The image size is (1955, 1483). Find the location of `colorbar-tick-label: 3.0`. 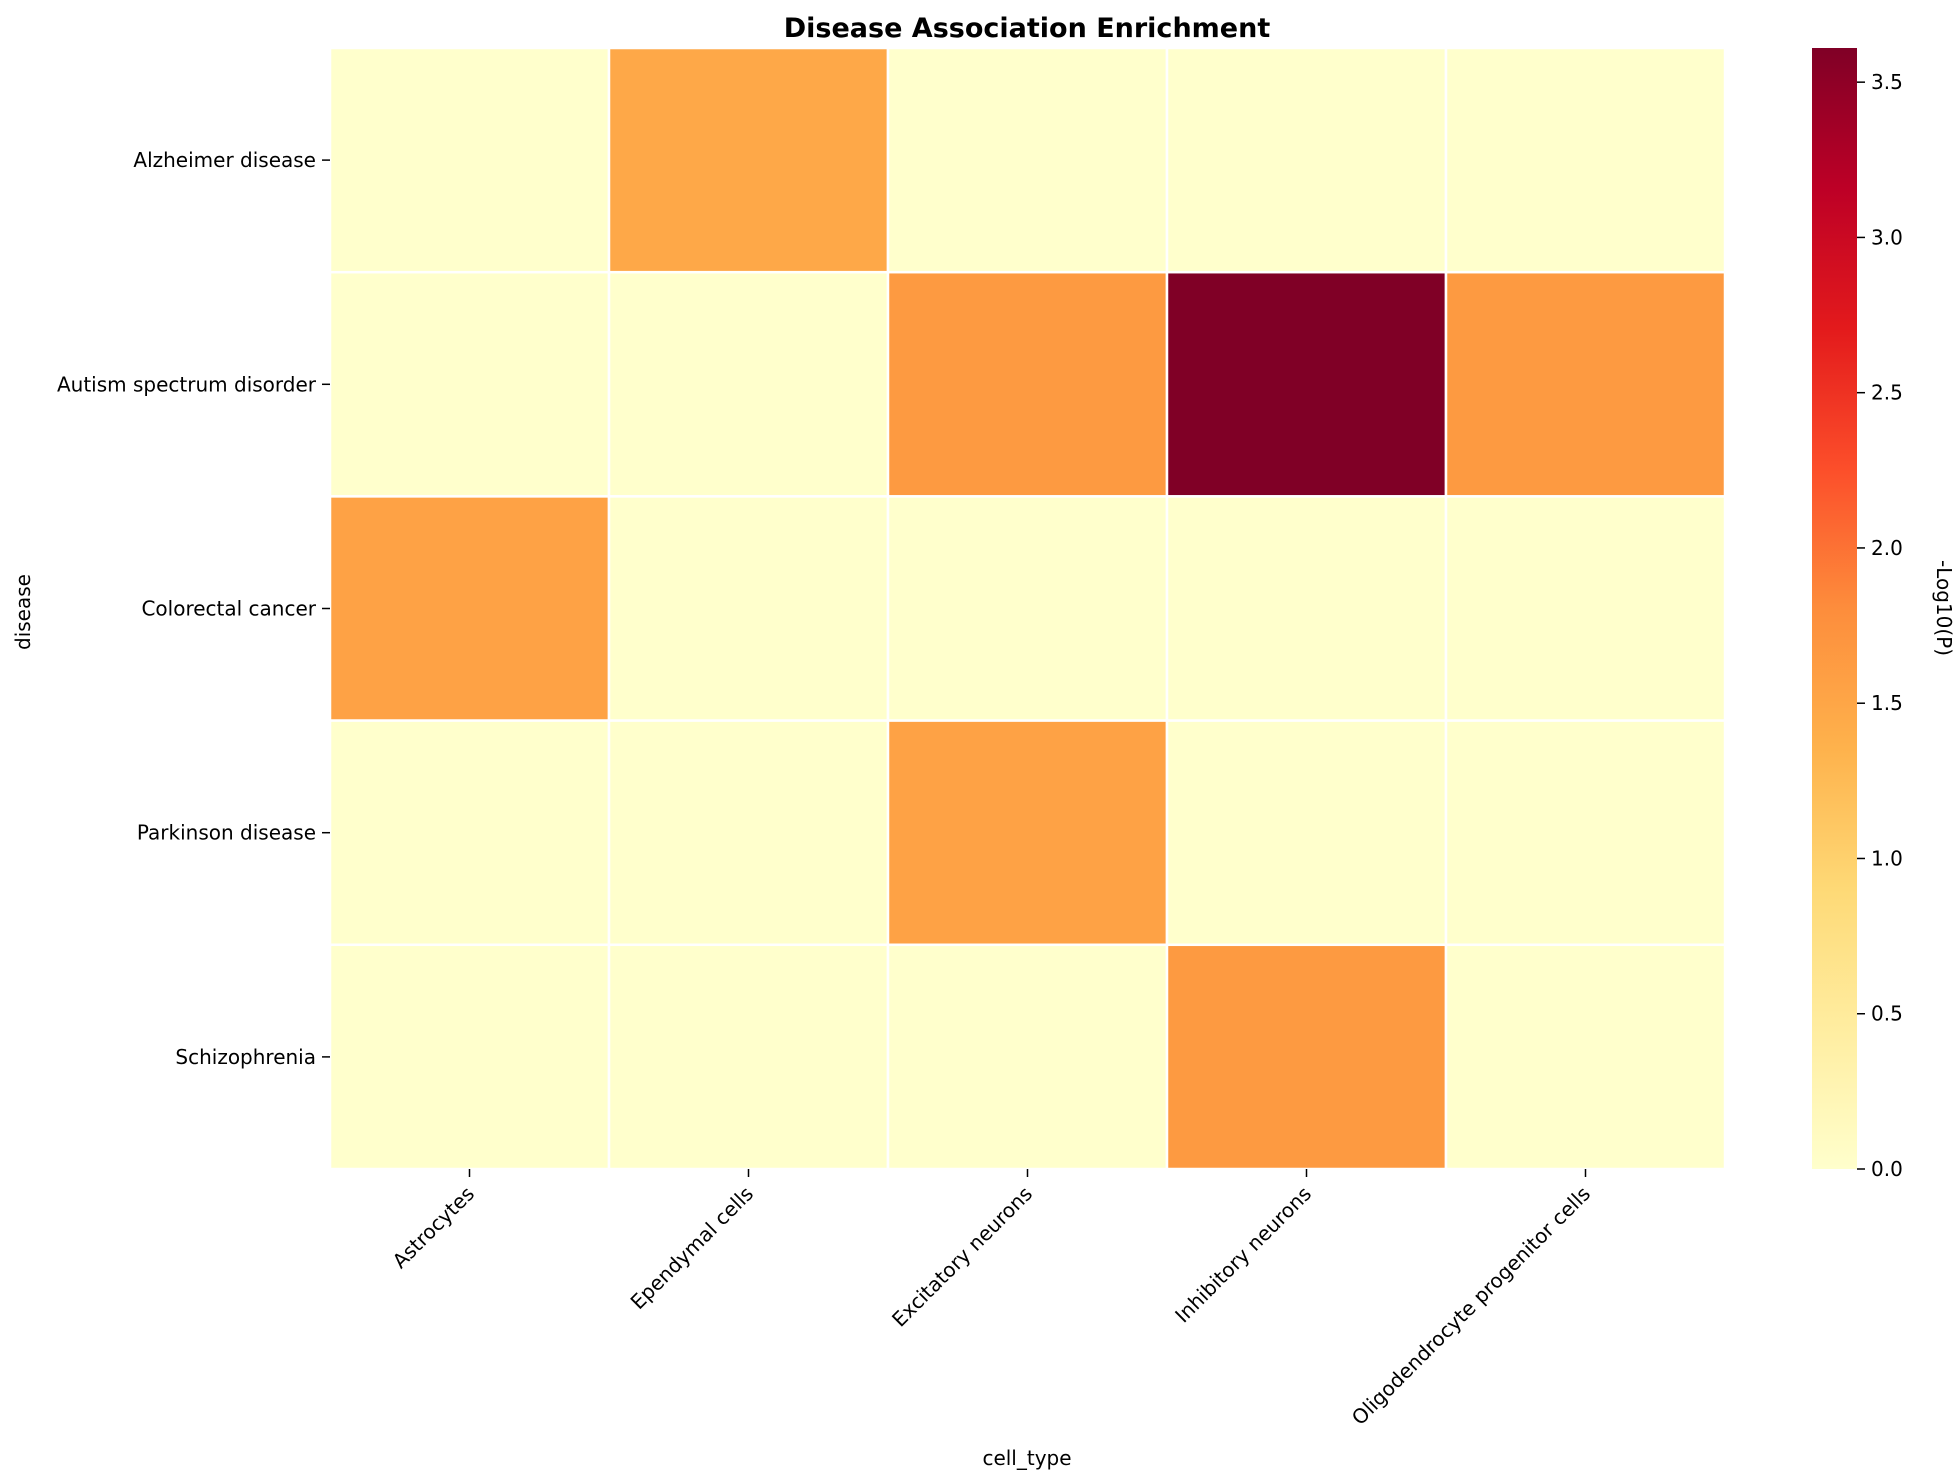

colorbar-tick-label: 3.0 is located at coordinates (1887, 237).